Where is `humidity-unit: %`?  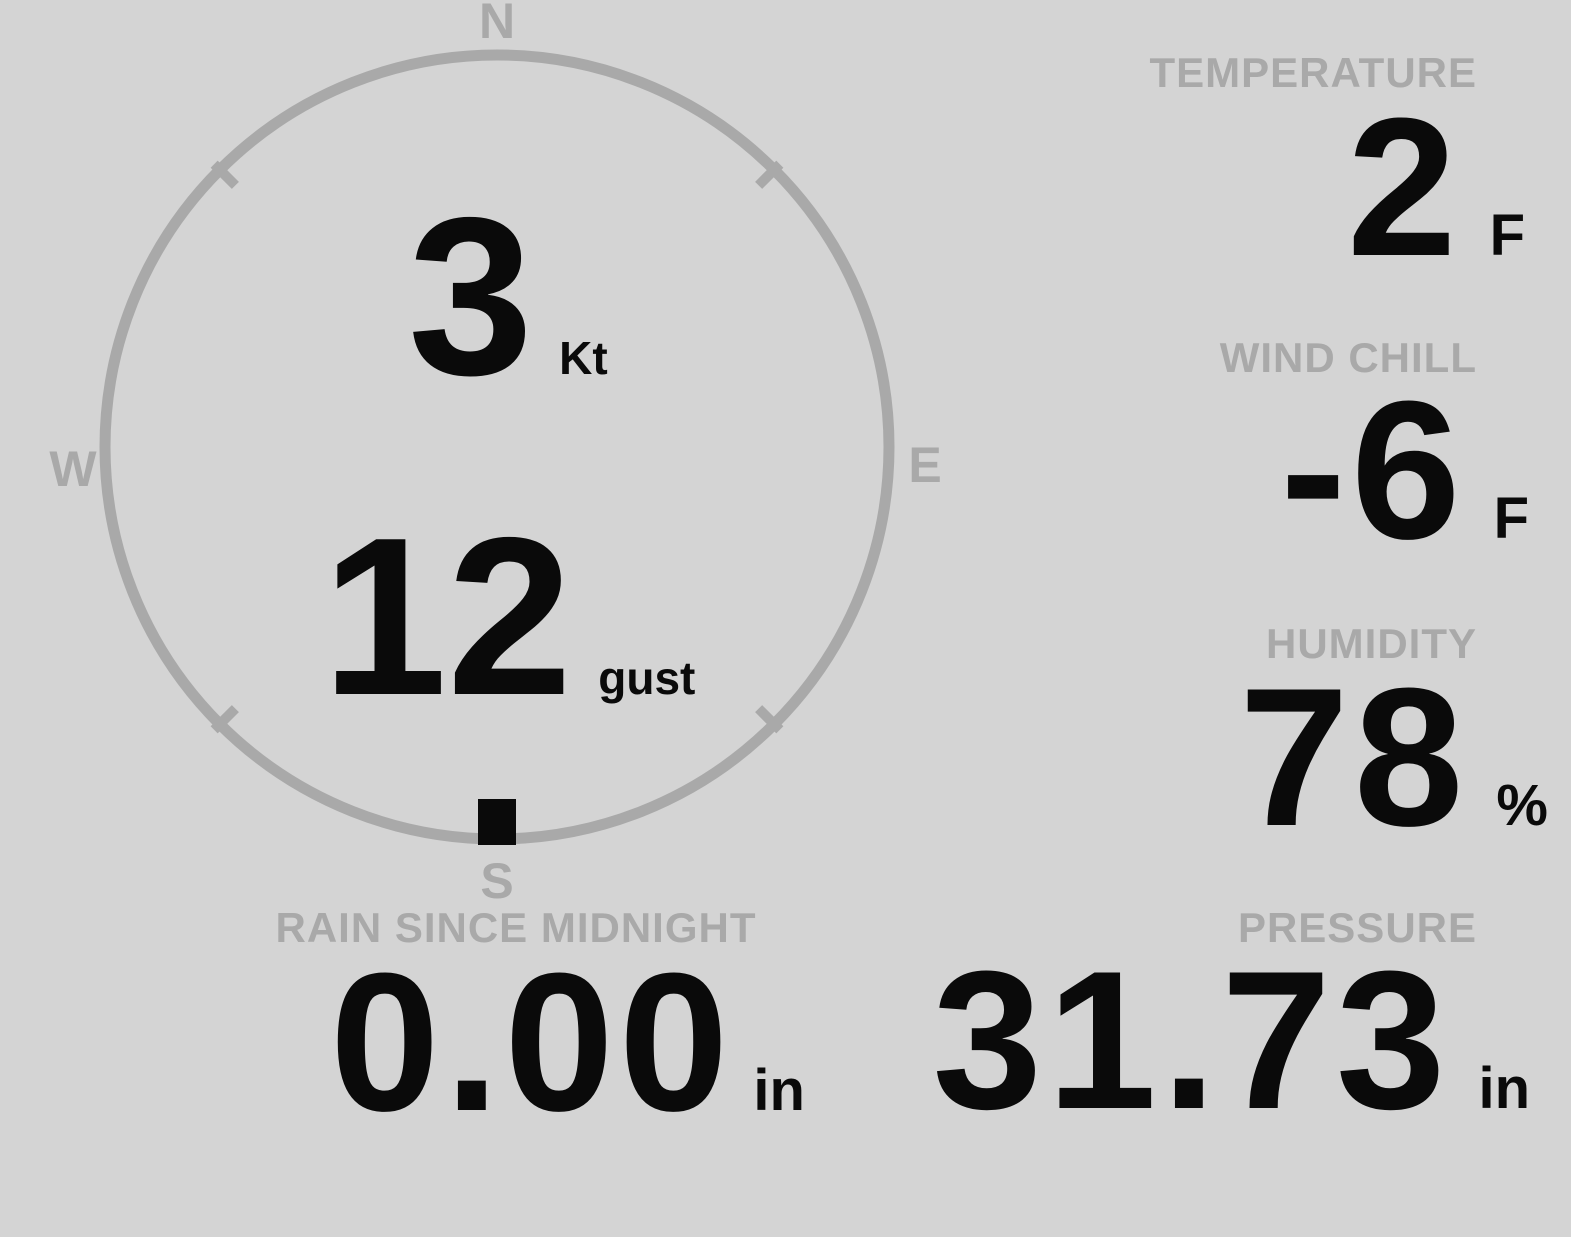 humidity-unit: % is located at coordinates (1522, 805).